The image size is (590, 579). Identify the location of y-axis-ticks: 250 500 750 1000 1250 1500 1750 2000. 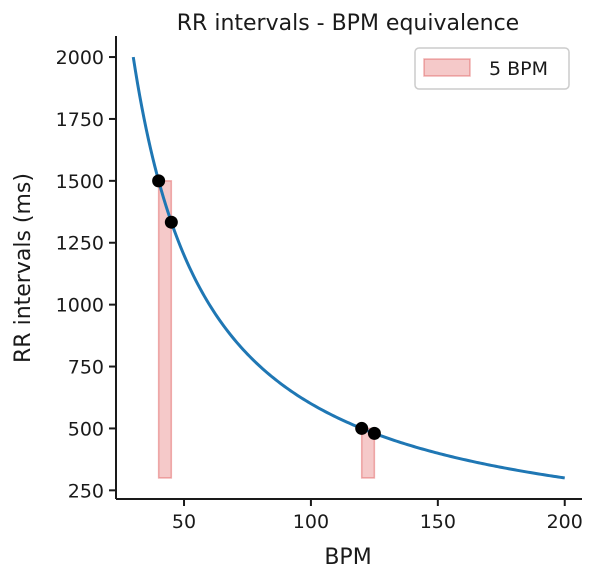
(86, 274).